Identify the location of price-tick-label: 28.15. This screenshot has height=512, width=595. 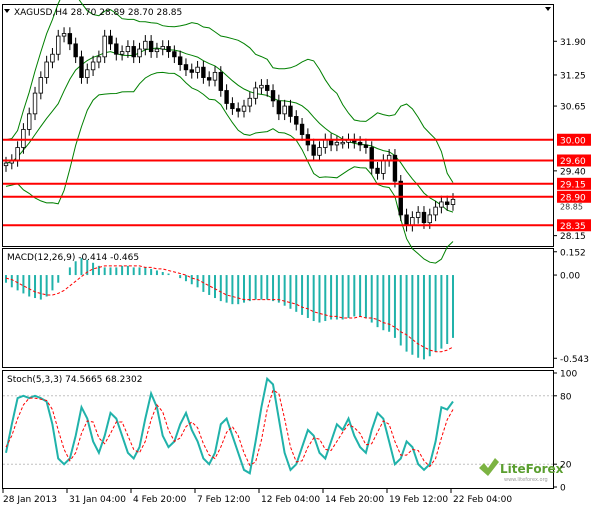
(573, 237).